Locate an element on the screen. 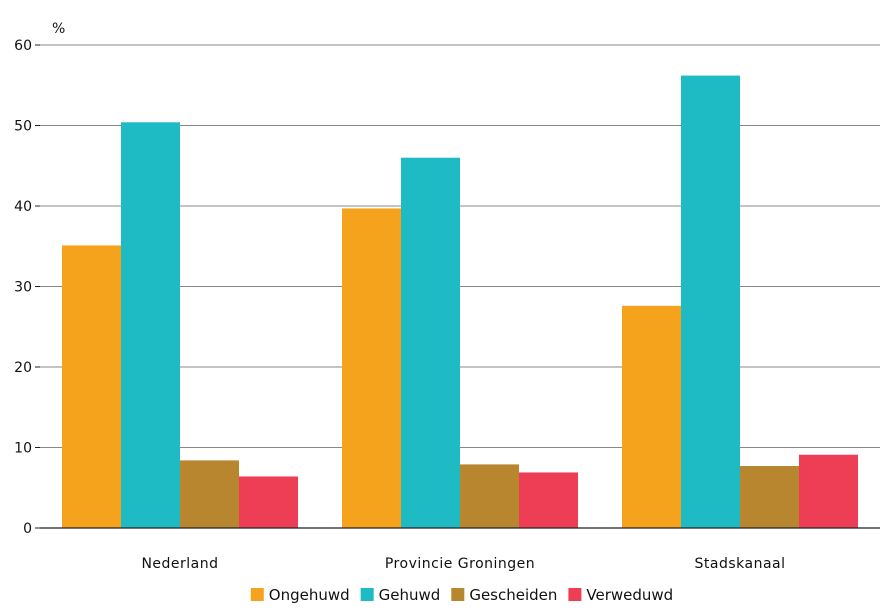  y-tick-label: 60 is located at coordinates (23, 46).